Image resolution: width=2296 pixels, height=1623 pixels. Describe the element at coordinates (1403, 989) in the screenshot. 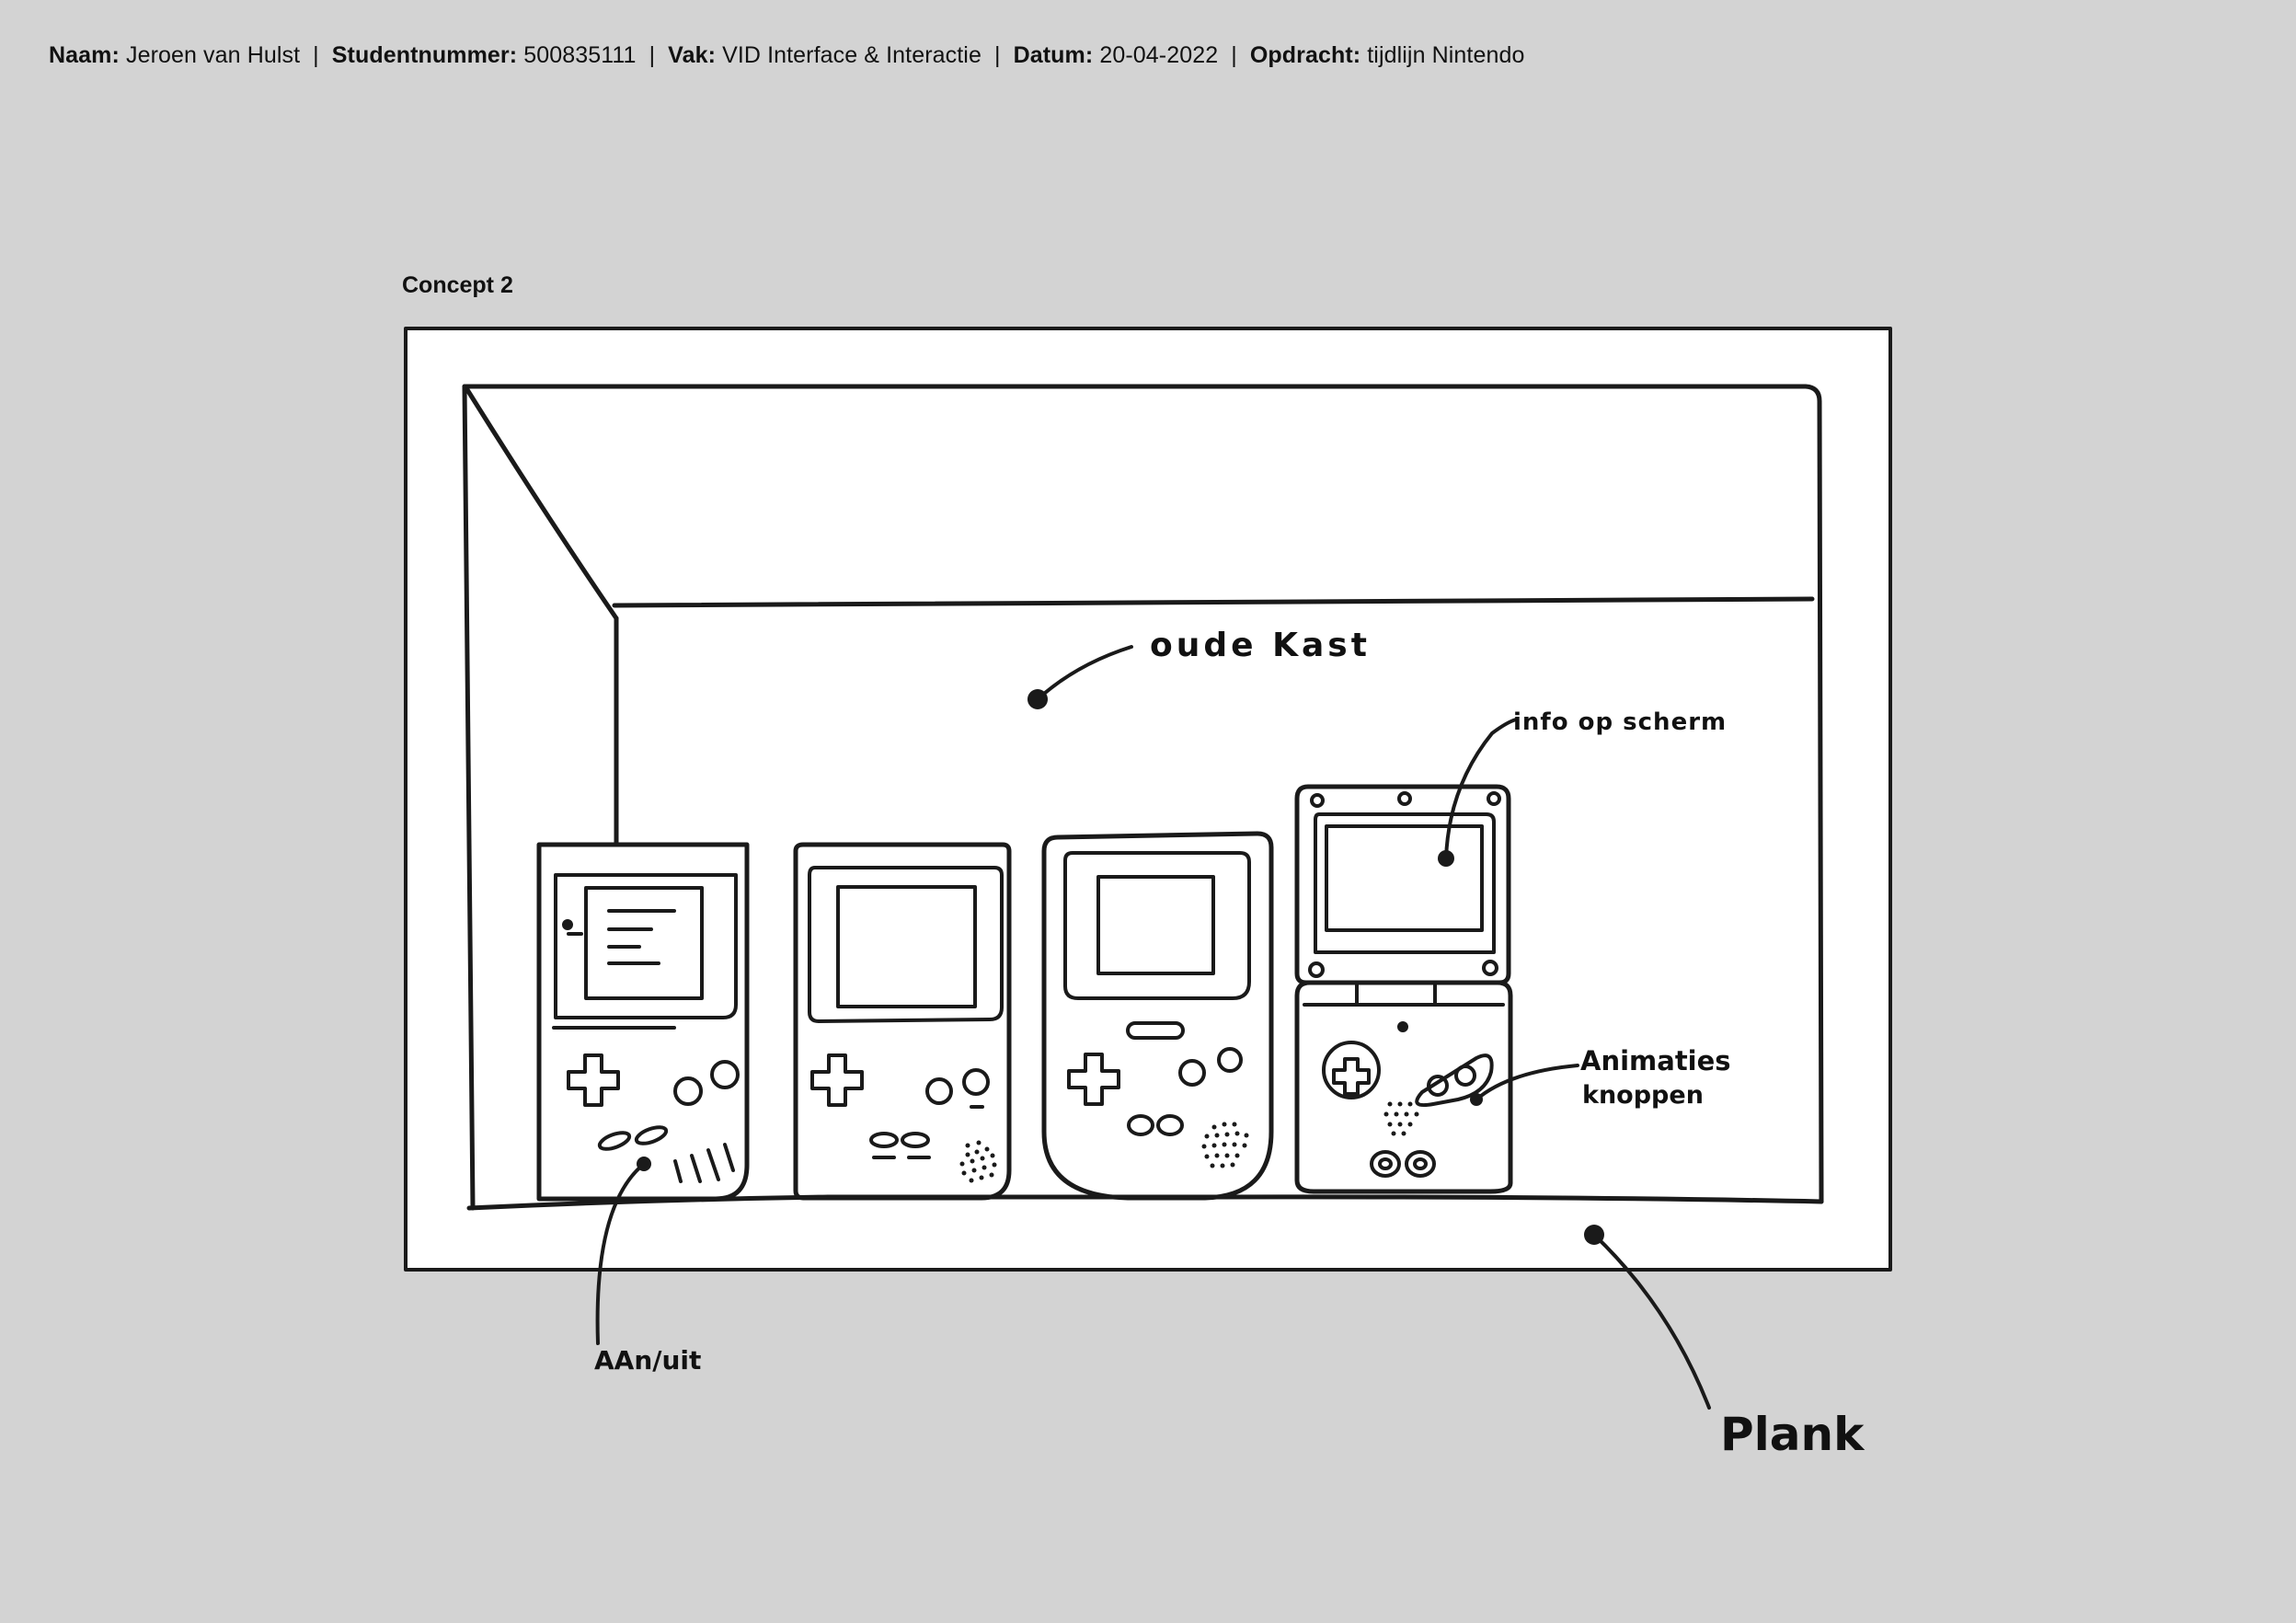

I see `gameboy-advance-sp` at that location.